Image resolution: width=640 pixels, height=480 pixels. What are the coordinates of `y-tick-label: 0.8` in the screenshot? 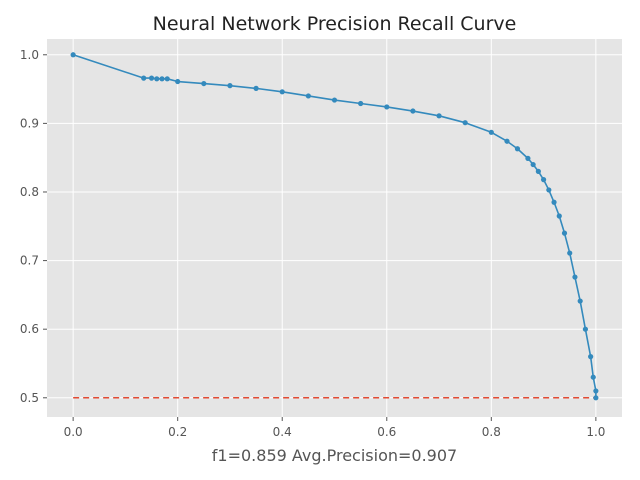 It's located at (29, 192).